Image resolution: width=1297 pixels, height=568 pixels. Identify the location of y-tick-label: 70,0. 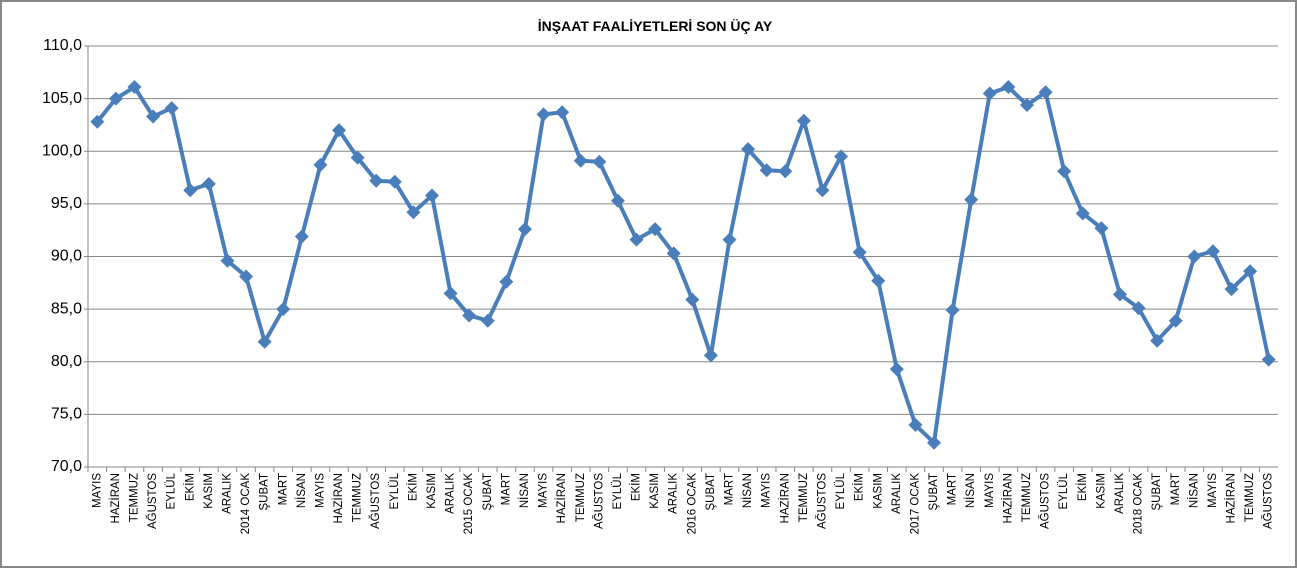
(66, 466).